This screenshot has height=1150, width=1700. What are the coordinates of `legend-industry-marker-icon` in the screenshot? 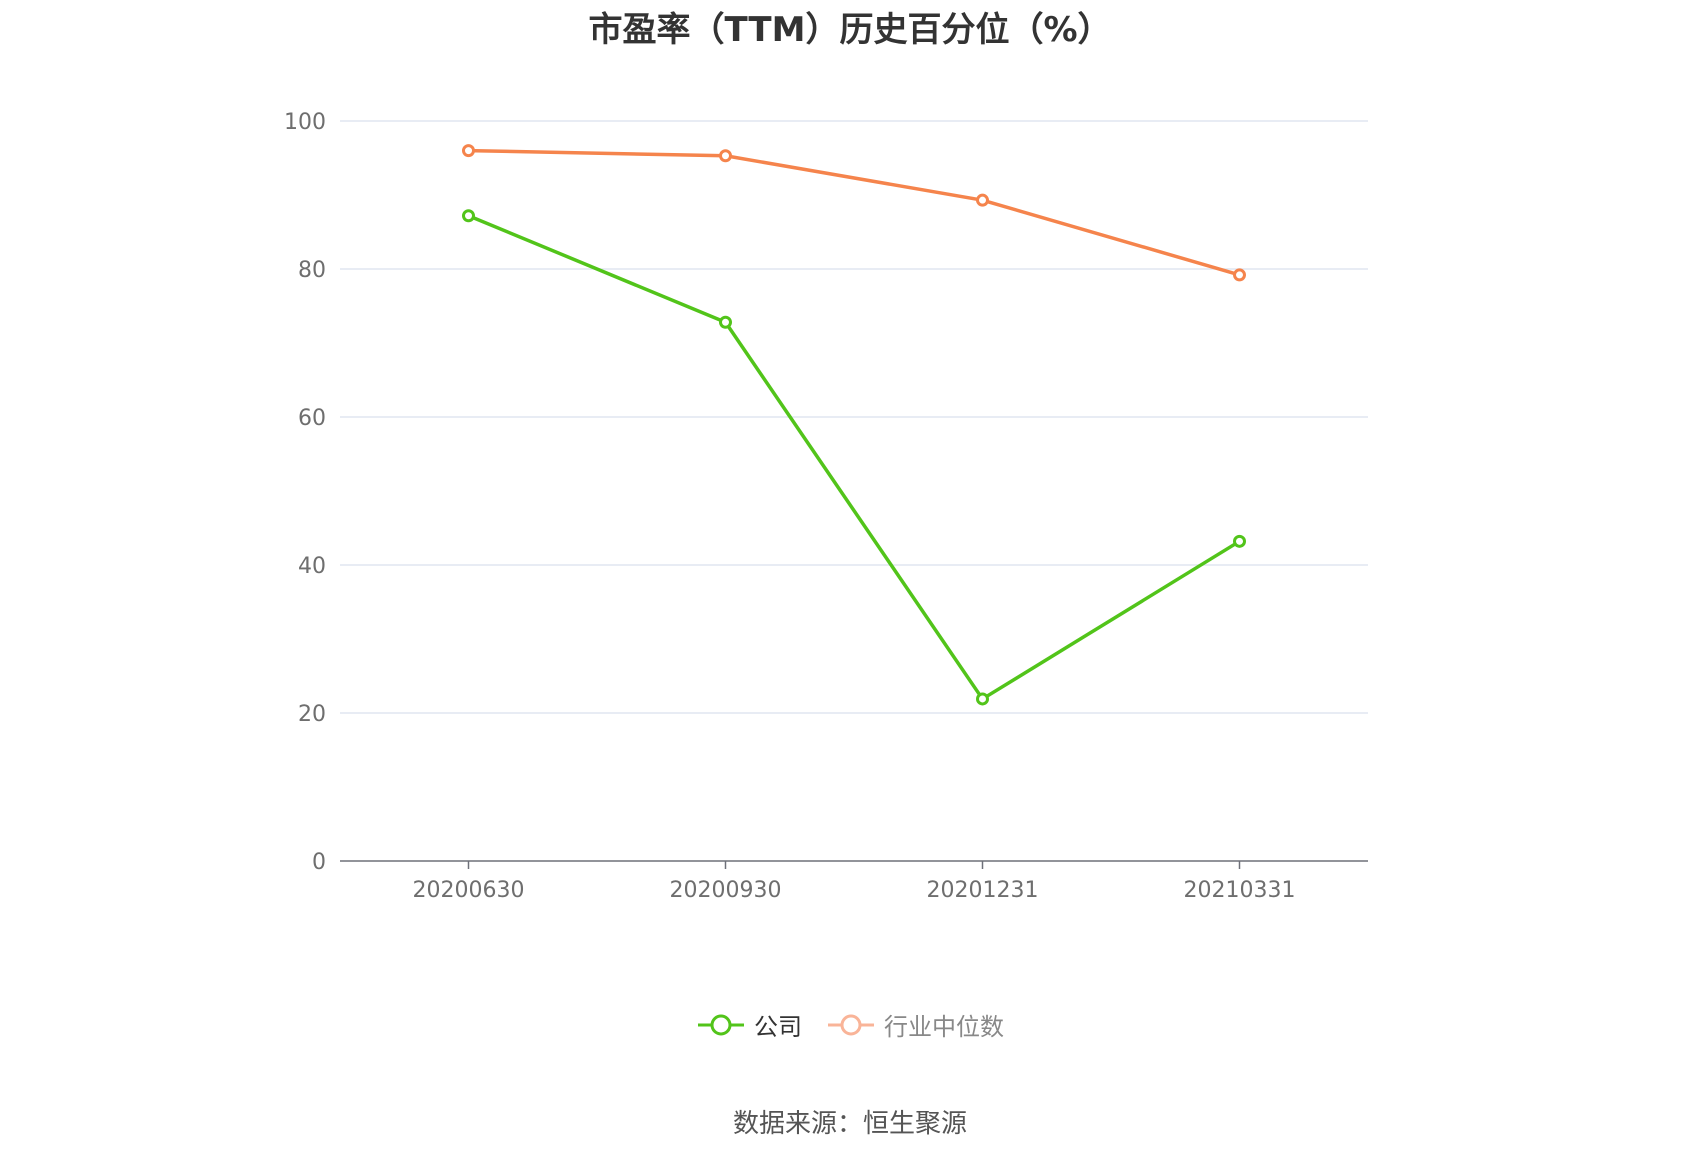 It's located at (851, 1024).